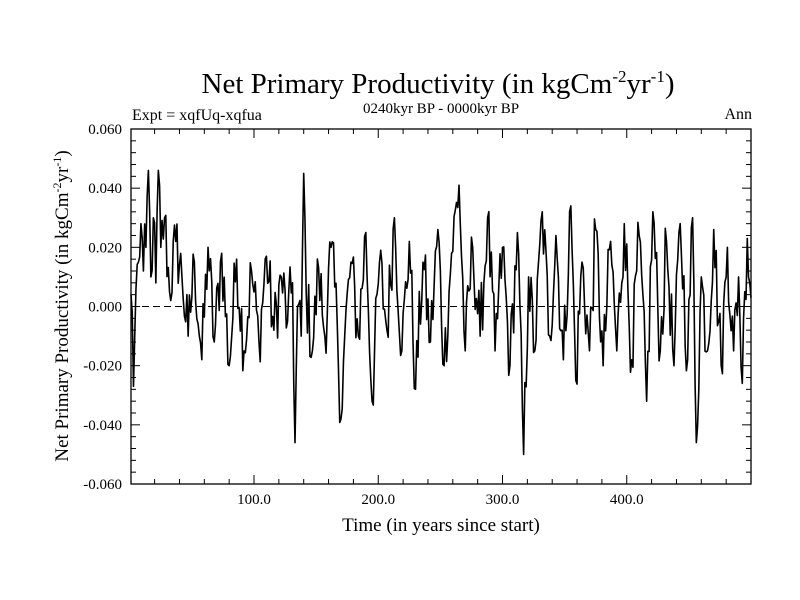 The width and height of the screenshot is (800, 600). Describe the element at coordinates (627, 500) in the screenshot. I see `x-tick-label: 400.0` at that location.